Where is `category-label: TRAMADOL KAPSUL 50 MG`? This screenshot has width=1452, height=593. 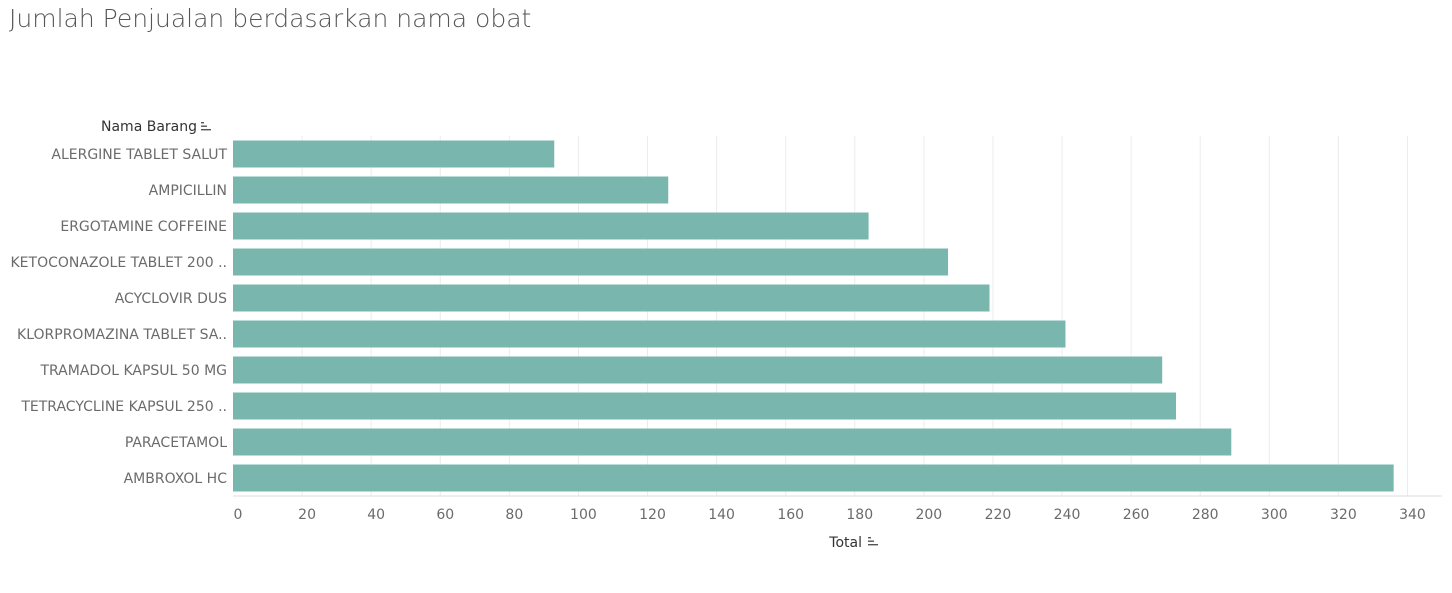 category-label: TRAMADOL KAPSUL 50 MG is located at coordinates (133, 371).